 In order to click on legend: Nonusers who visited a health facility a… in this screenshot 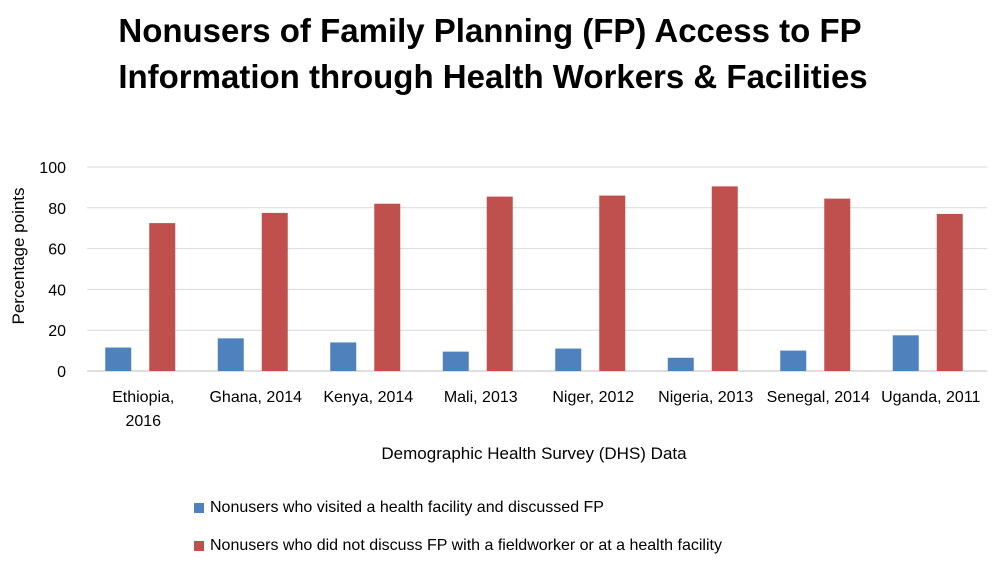, I will do `click(458, 535)`.